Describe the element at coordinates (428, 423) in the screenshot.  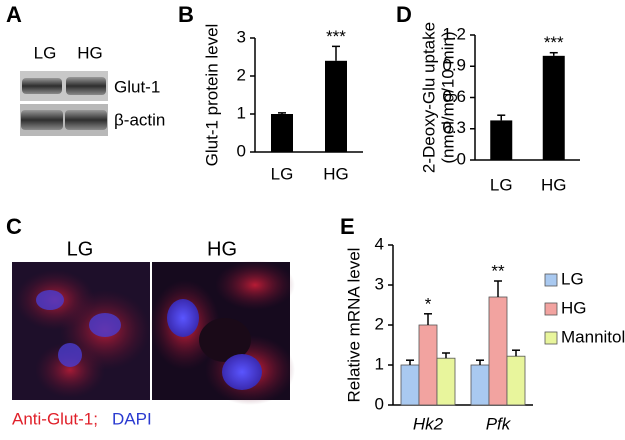
I see `x-tick-label: Hk2` at that location.